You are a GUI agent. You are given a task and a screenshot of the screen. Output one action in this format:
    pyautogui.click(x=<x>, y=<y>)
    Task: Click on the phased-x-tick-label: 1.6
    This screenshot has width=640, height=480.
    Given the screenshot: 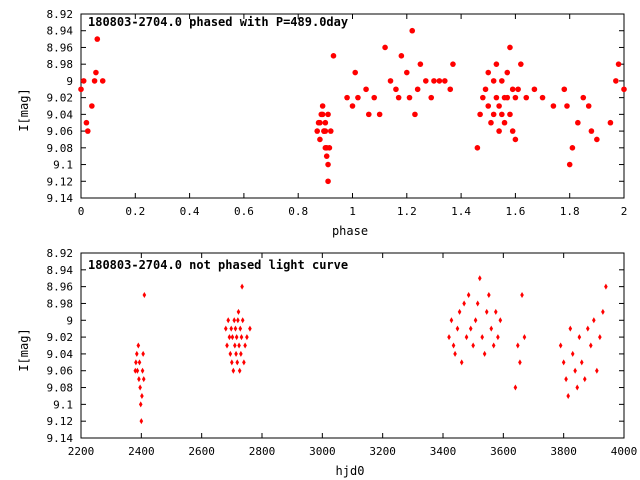 What is the action you would take?
    pyautogui.click(x=515, y=211)
    